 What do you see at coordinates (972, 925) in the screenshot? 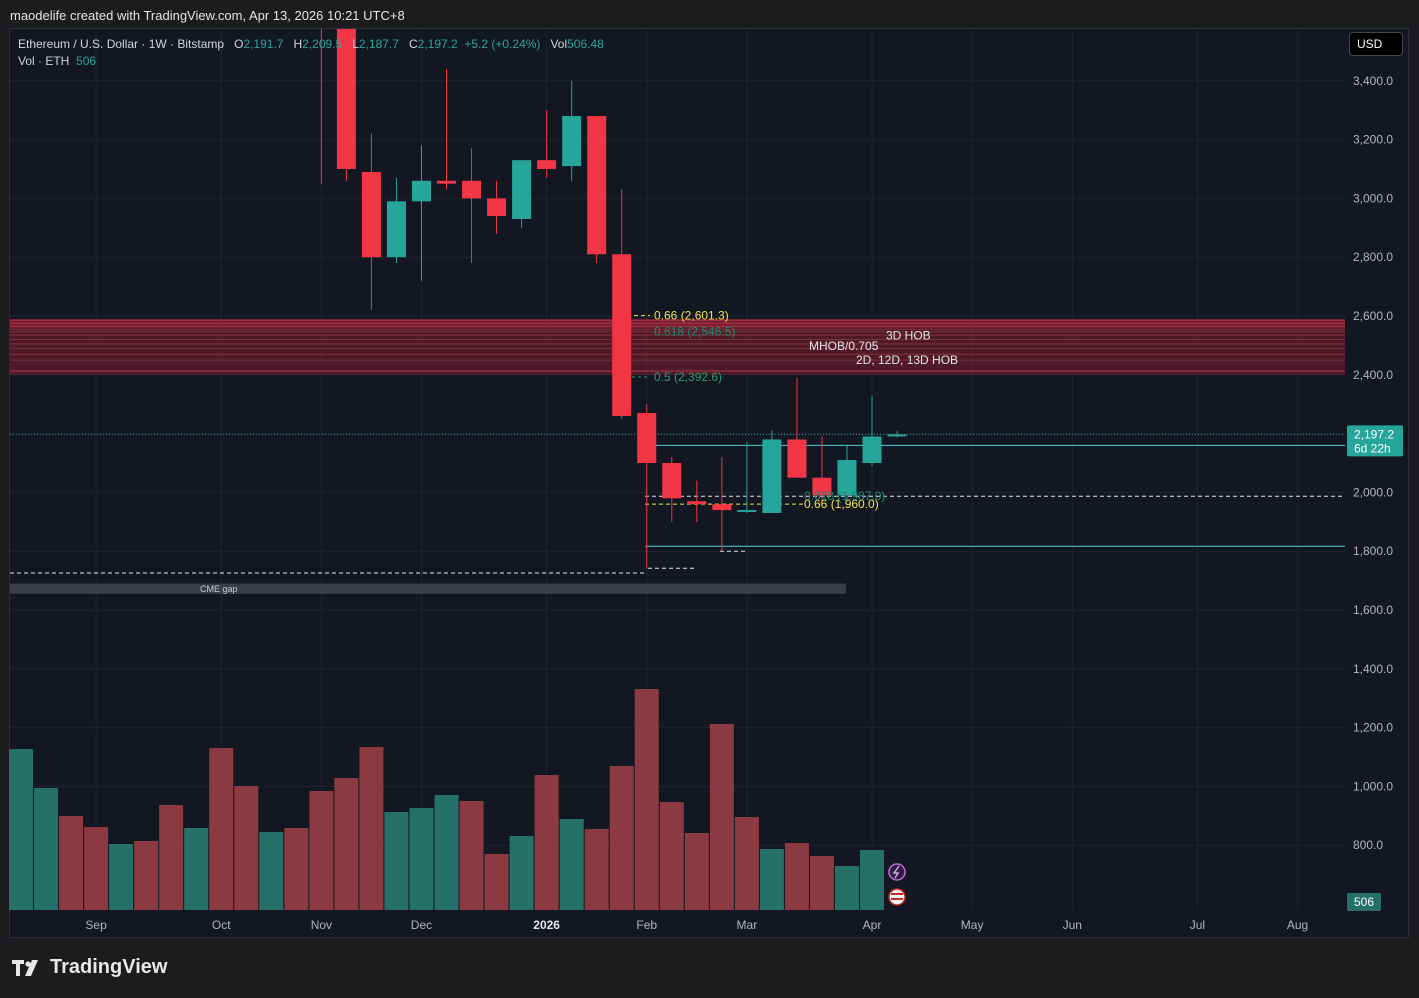
I see `time-axis-label: May` at bounding box center [972, 925].